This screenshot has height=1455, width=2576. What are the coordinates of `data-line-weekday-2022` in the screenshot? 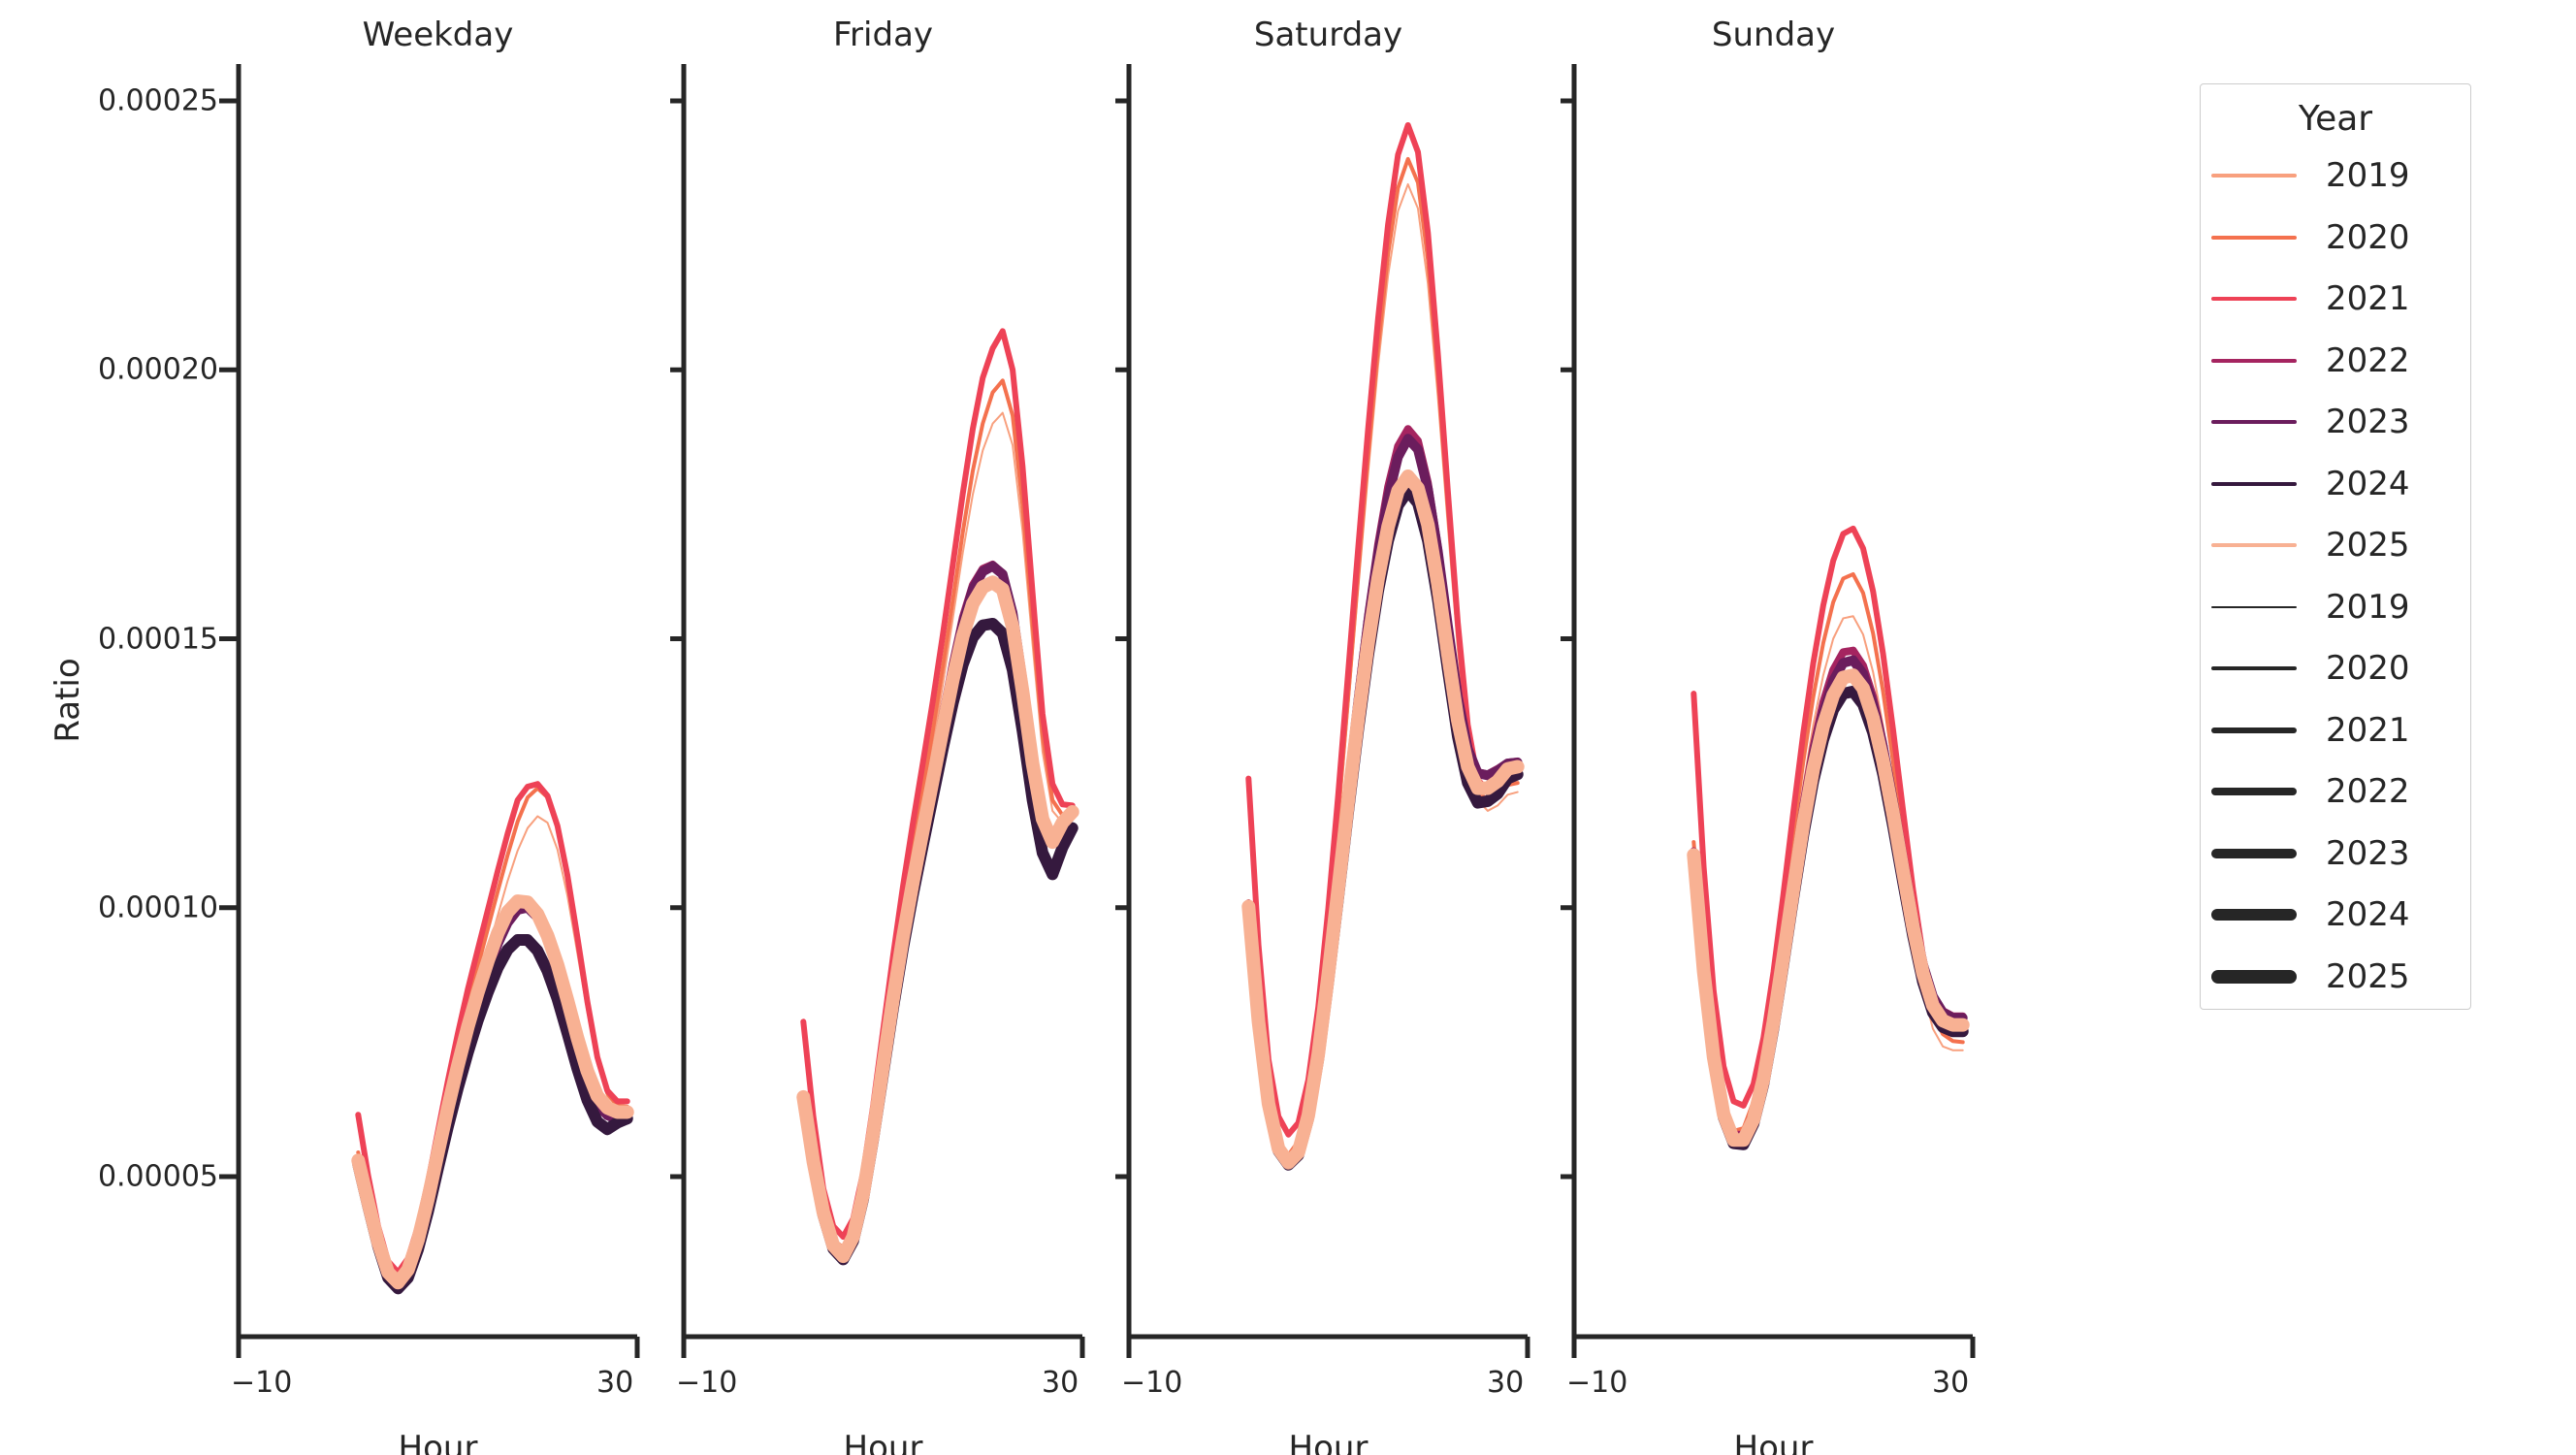 It's located at (492, 1093).